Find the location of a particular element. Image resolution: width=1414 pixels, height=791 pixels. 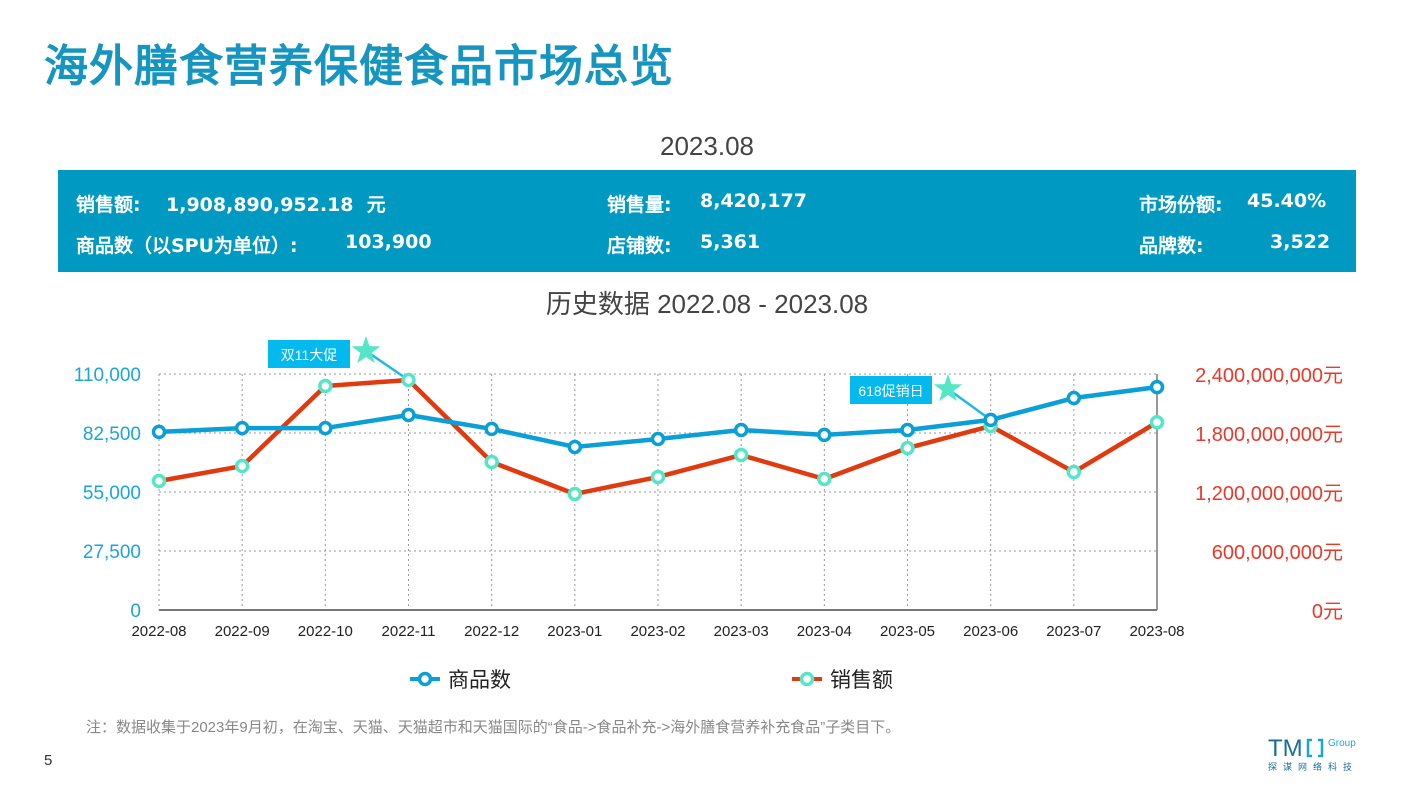

x-tick-label: 2023-08 is located at coordinates (1156, 631).